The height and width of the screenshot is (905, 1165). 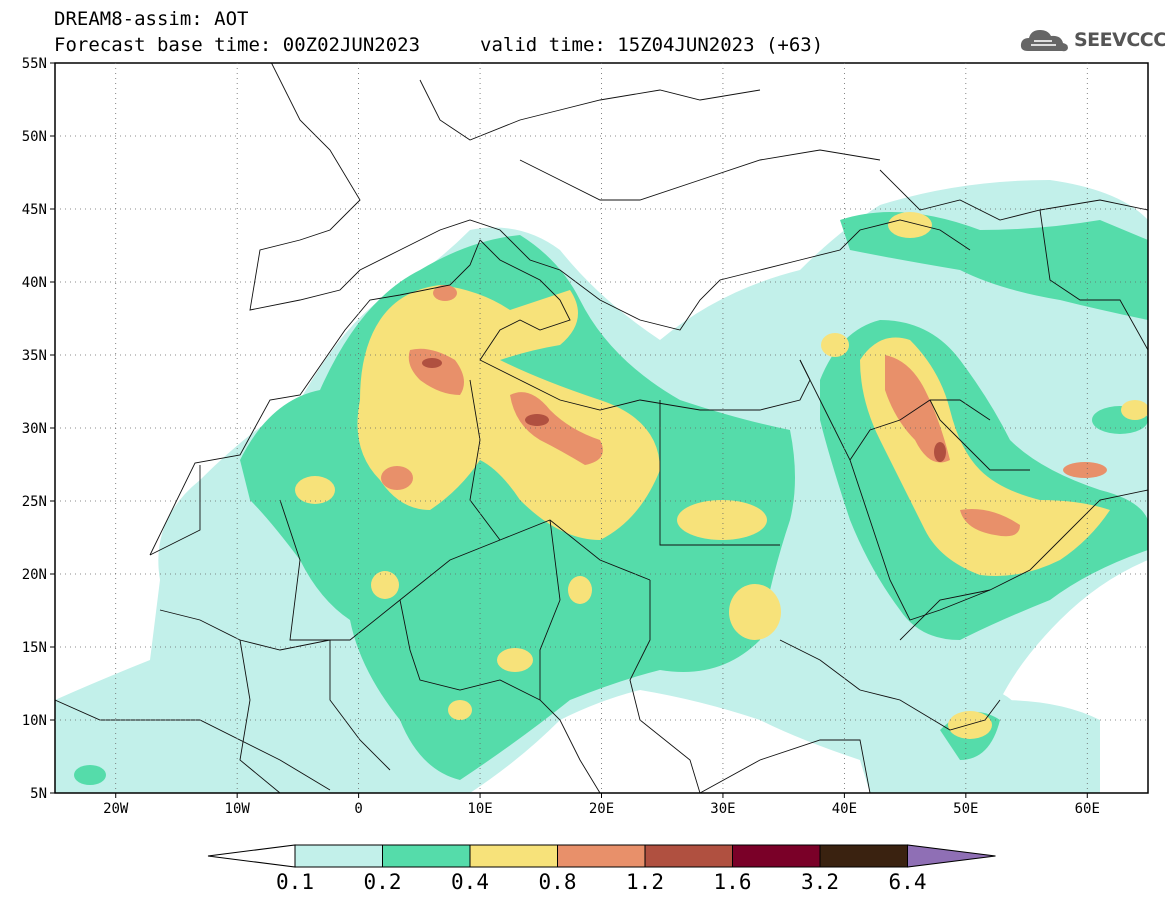 I want to click on lat-tick-label: 25N, so click(x=34, y=502).